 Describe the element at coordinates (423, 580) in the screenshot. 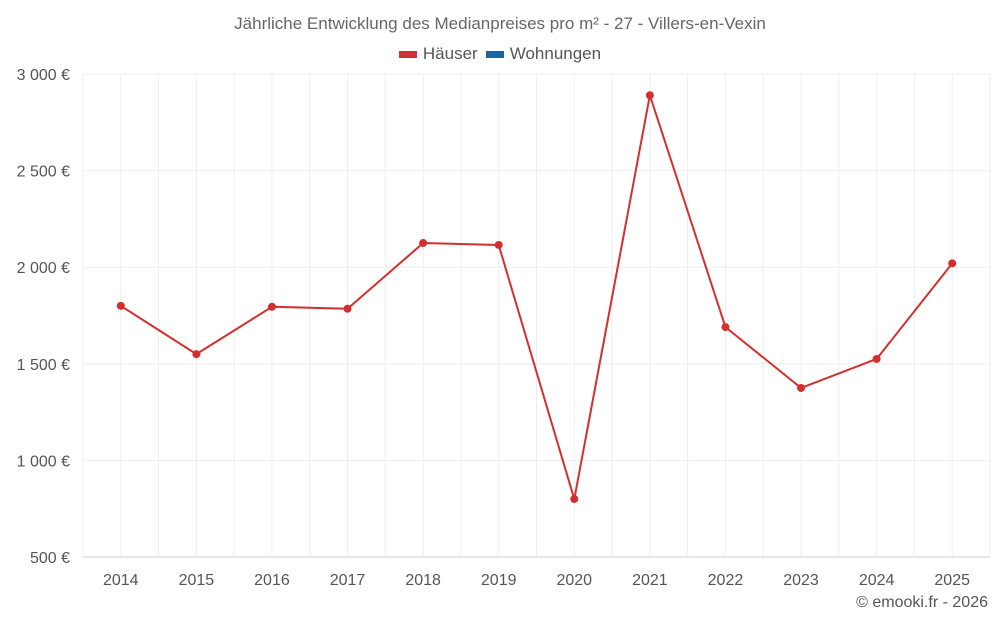

I see `x-tick-label: 2018` at that location.